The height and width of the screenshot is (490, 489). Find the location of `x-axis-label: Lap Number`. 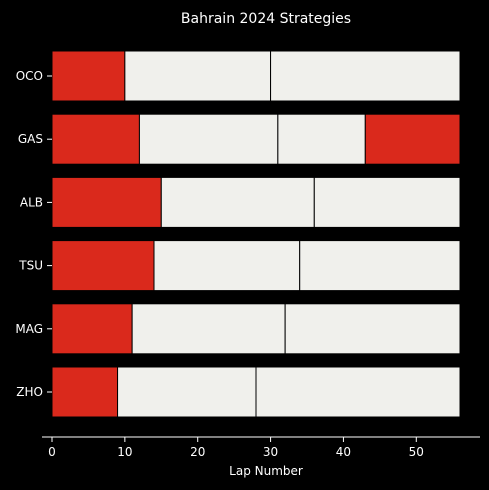

x-axis-label: Lap Number is located at coordinates (266, 471).